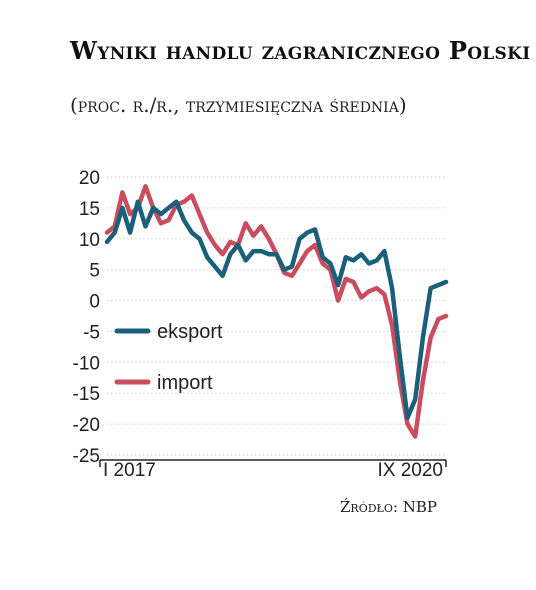 This screenshot has height=590, width=536. Describe the element at coordinates (94, 271) in the screenshot. I see `y-tick-label: 5` at that location.